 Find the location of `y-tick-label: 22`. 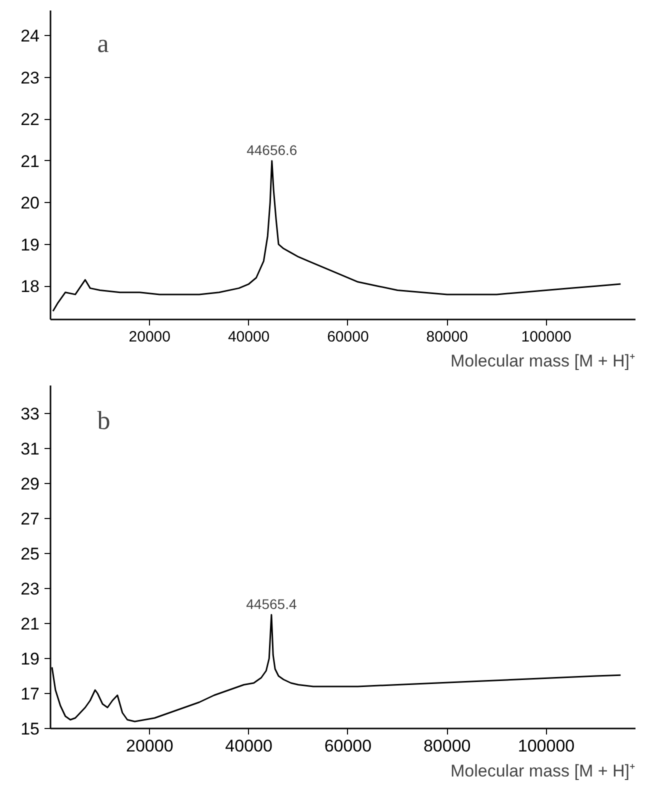

y-tick-label: 22 is located at coordinates (30, 120).